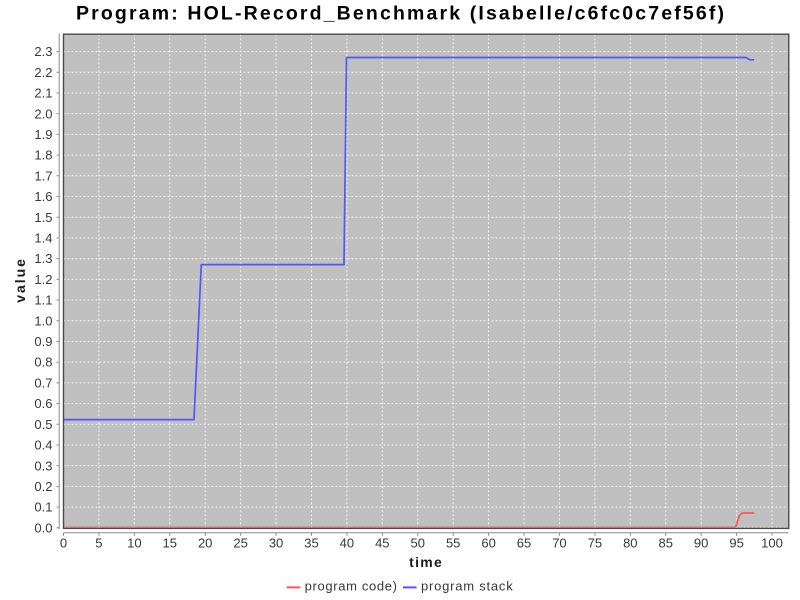 The image size is (800, 600). Describe the element at coordinates (43, 424) in the screenshot. I see `svg-text: 0.5` at that location.